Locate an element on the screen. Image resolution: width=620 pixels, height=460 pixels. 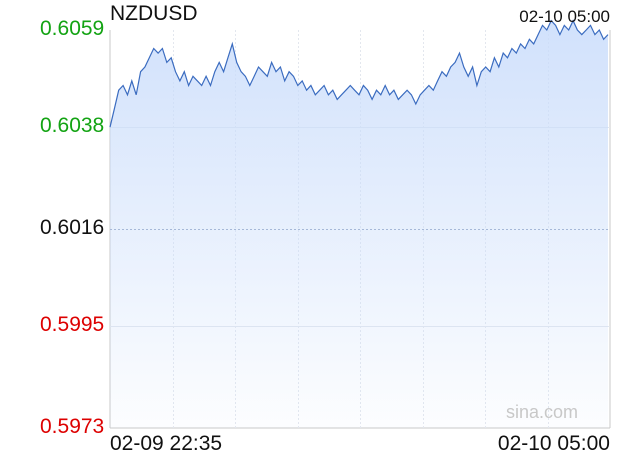
x-tick-label: 02-10 05:00 is located at coordinates (553, 443).